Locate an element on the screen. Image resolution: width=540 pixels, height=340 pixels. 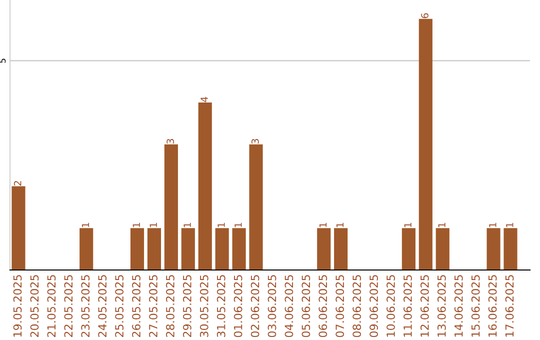
x-tick-label: 16.06.2025 is located at coordinates (492, 306).